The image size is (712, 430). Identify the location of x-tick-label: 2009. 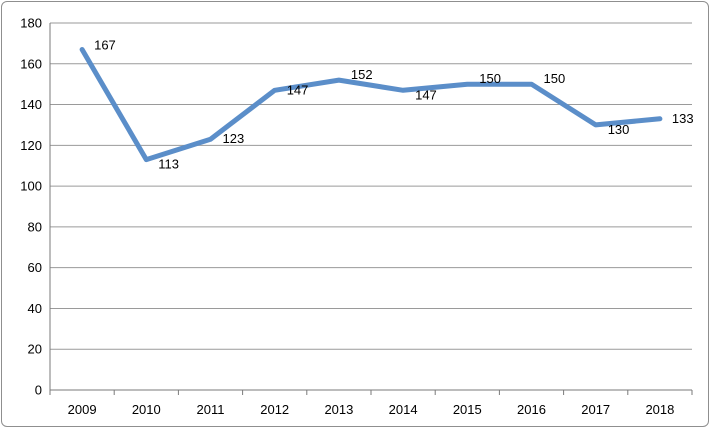
(82, 409).